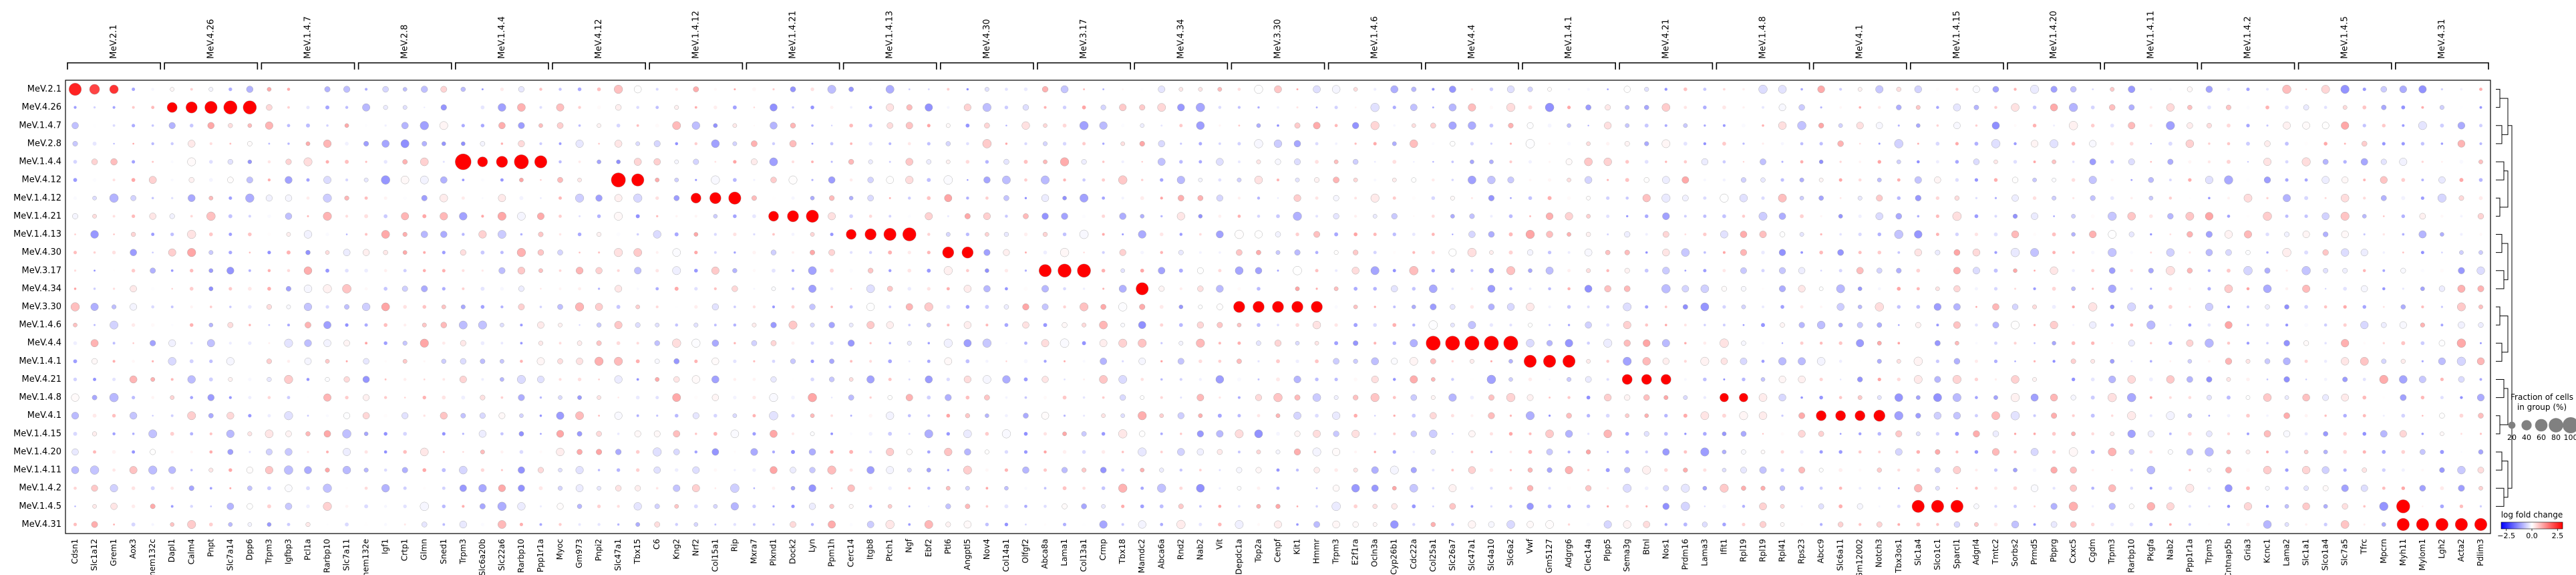 Image resolution: width=2576 pixels, height=575 pixels. Describe the element at coordinates (1704, 552) in the screenshot. I see `gene-label: Lama3` at that location.